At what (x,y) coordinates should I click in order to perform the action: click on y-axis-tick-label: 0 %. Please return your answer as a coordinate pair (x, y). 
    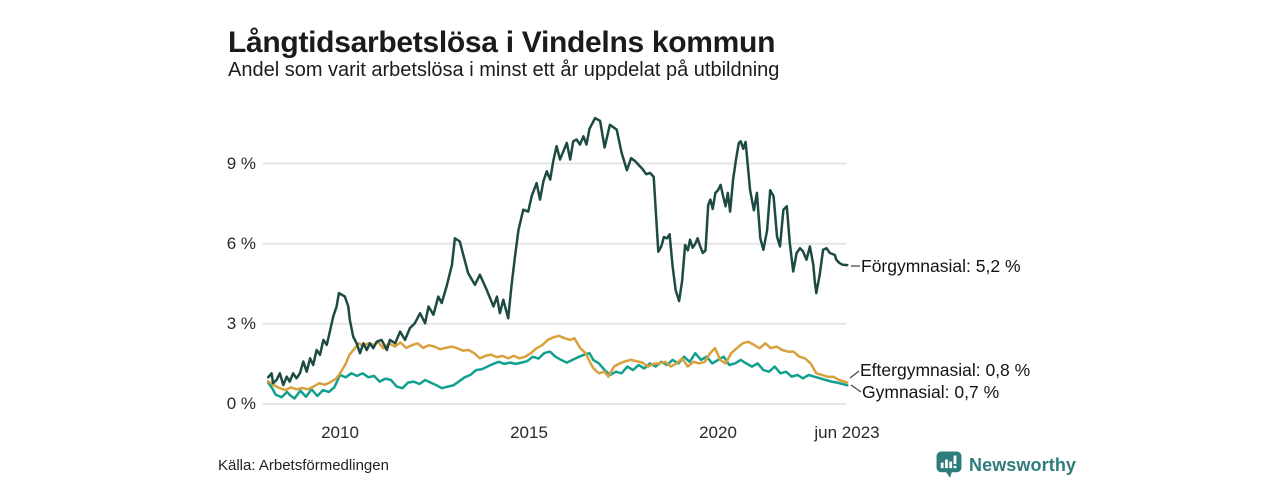
    Looking at the image, I should click on (241, 403).